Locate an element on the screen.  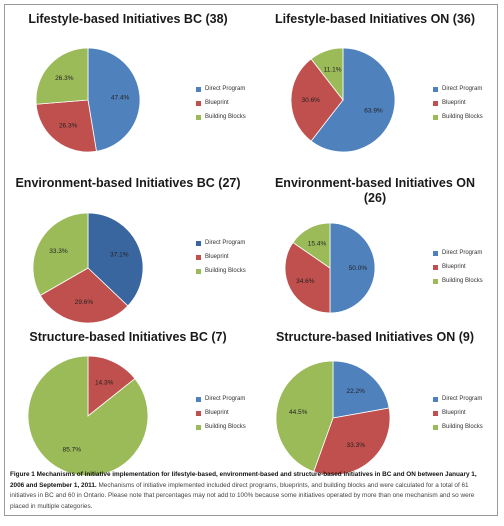
pie-value-label: 30.6% is located at coordinates (311, 100).